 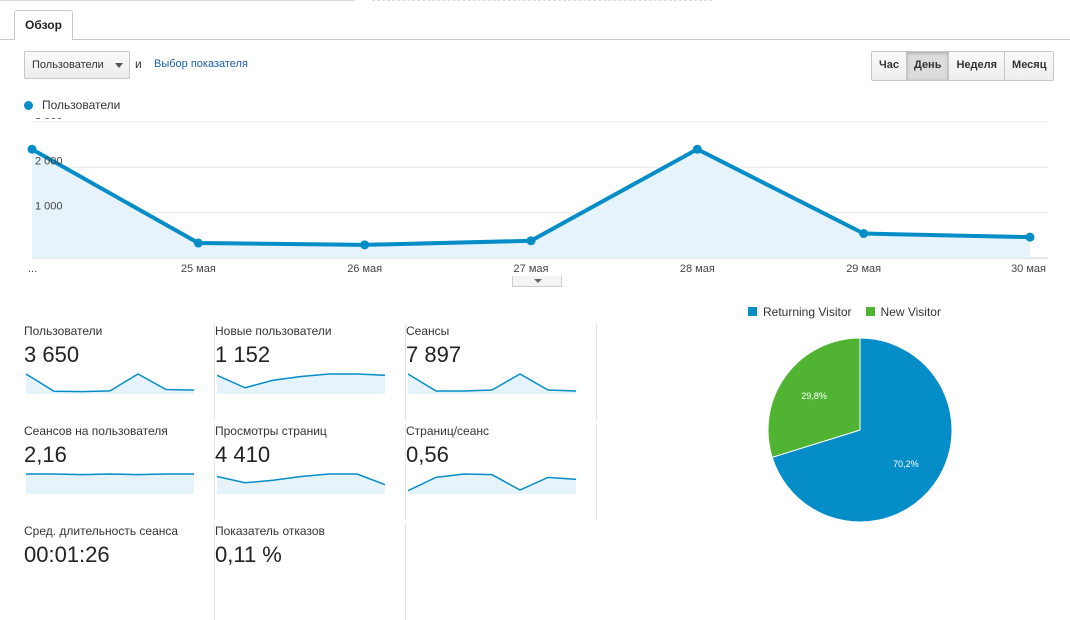 I want to click on period-hour-button: Час, so click(x=889, y=66).